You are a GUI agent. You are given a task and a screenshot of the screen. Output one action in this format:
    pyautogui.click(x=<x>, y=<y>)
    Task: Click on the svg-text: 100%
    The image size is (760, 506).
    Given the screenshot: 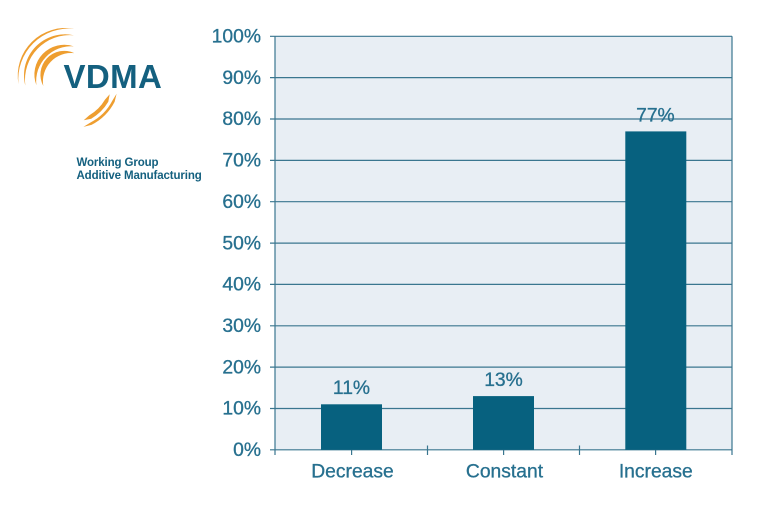 What is the action you would take?
    pyautogui.click(x=236, y=37)
    